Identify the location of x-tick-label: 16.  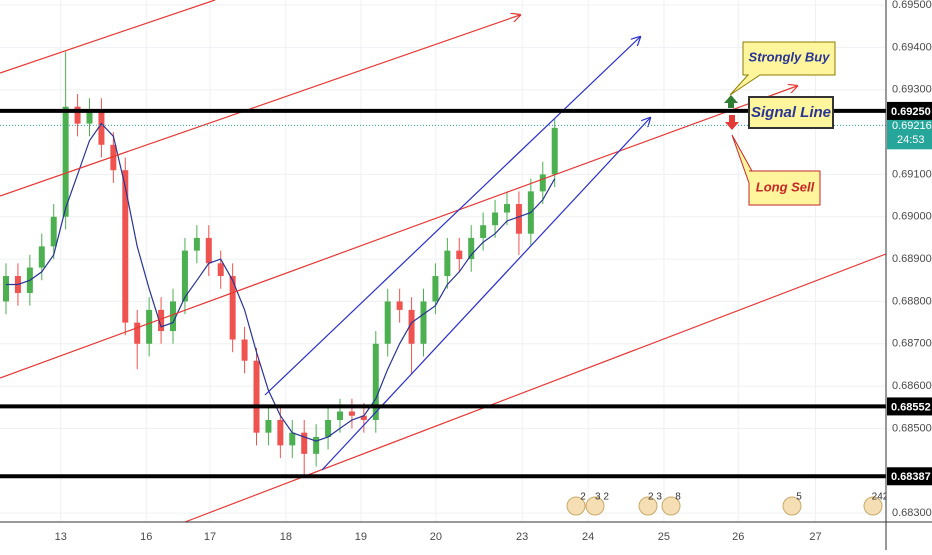
(146, 537).